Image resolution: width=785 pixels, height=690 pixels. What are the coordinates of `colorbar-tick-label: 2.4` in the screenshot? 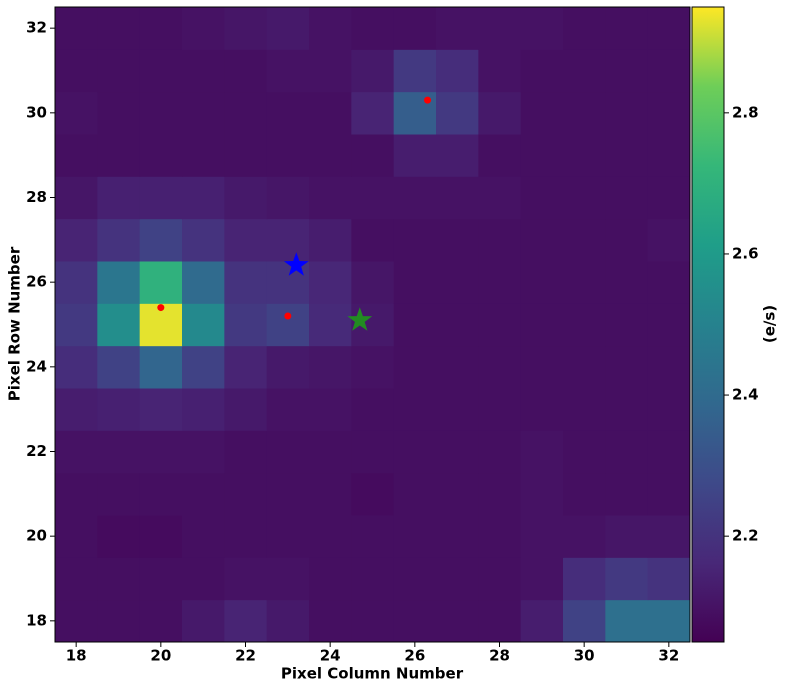 It's located at (745, 395).